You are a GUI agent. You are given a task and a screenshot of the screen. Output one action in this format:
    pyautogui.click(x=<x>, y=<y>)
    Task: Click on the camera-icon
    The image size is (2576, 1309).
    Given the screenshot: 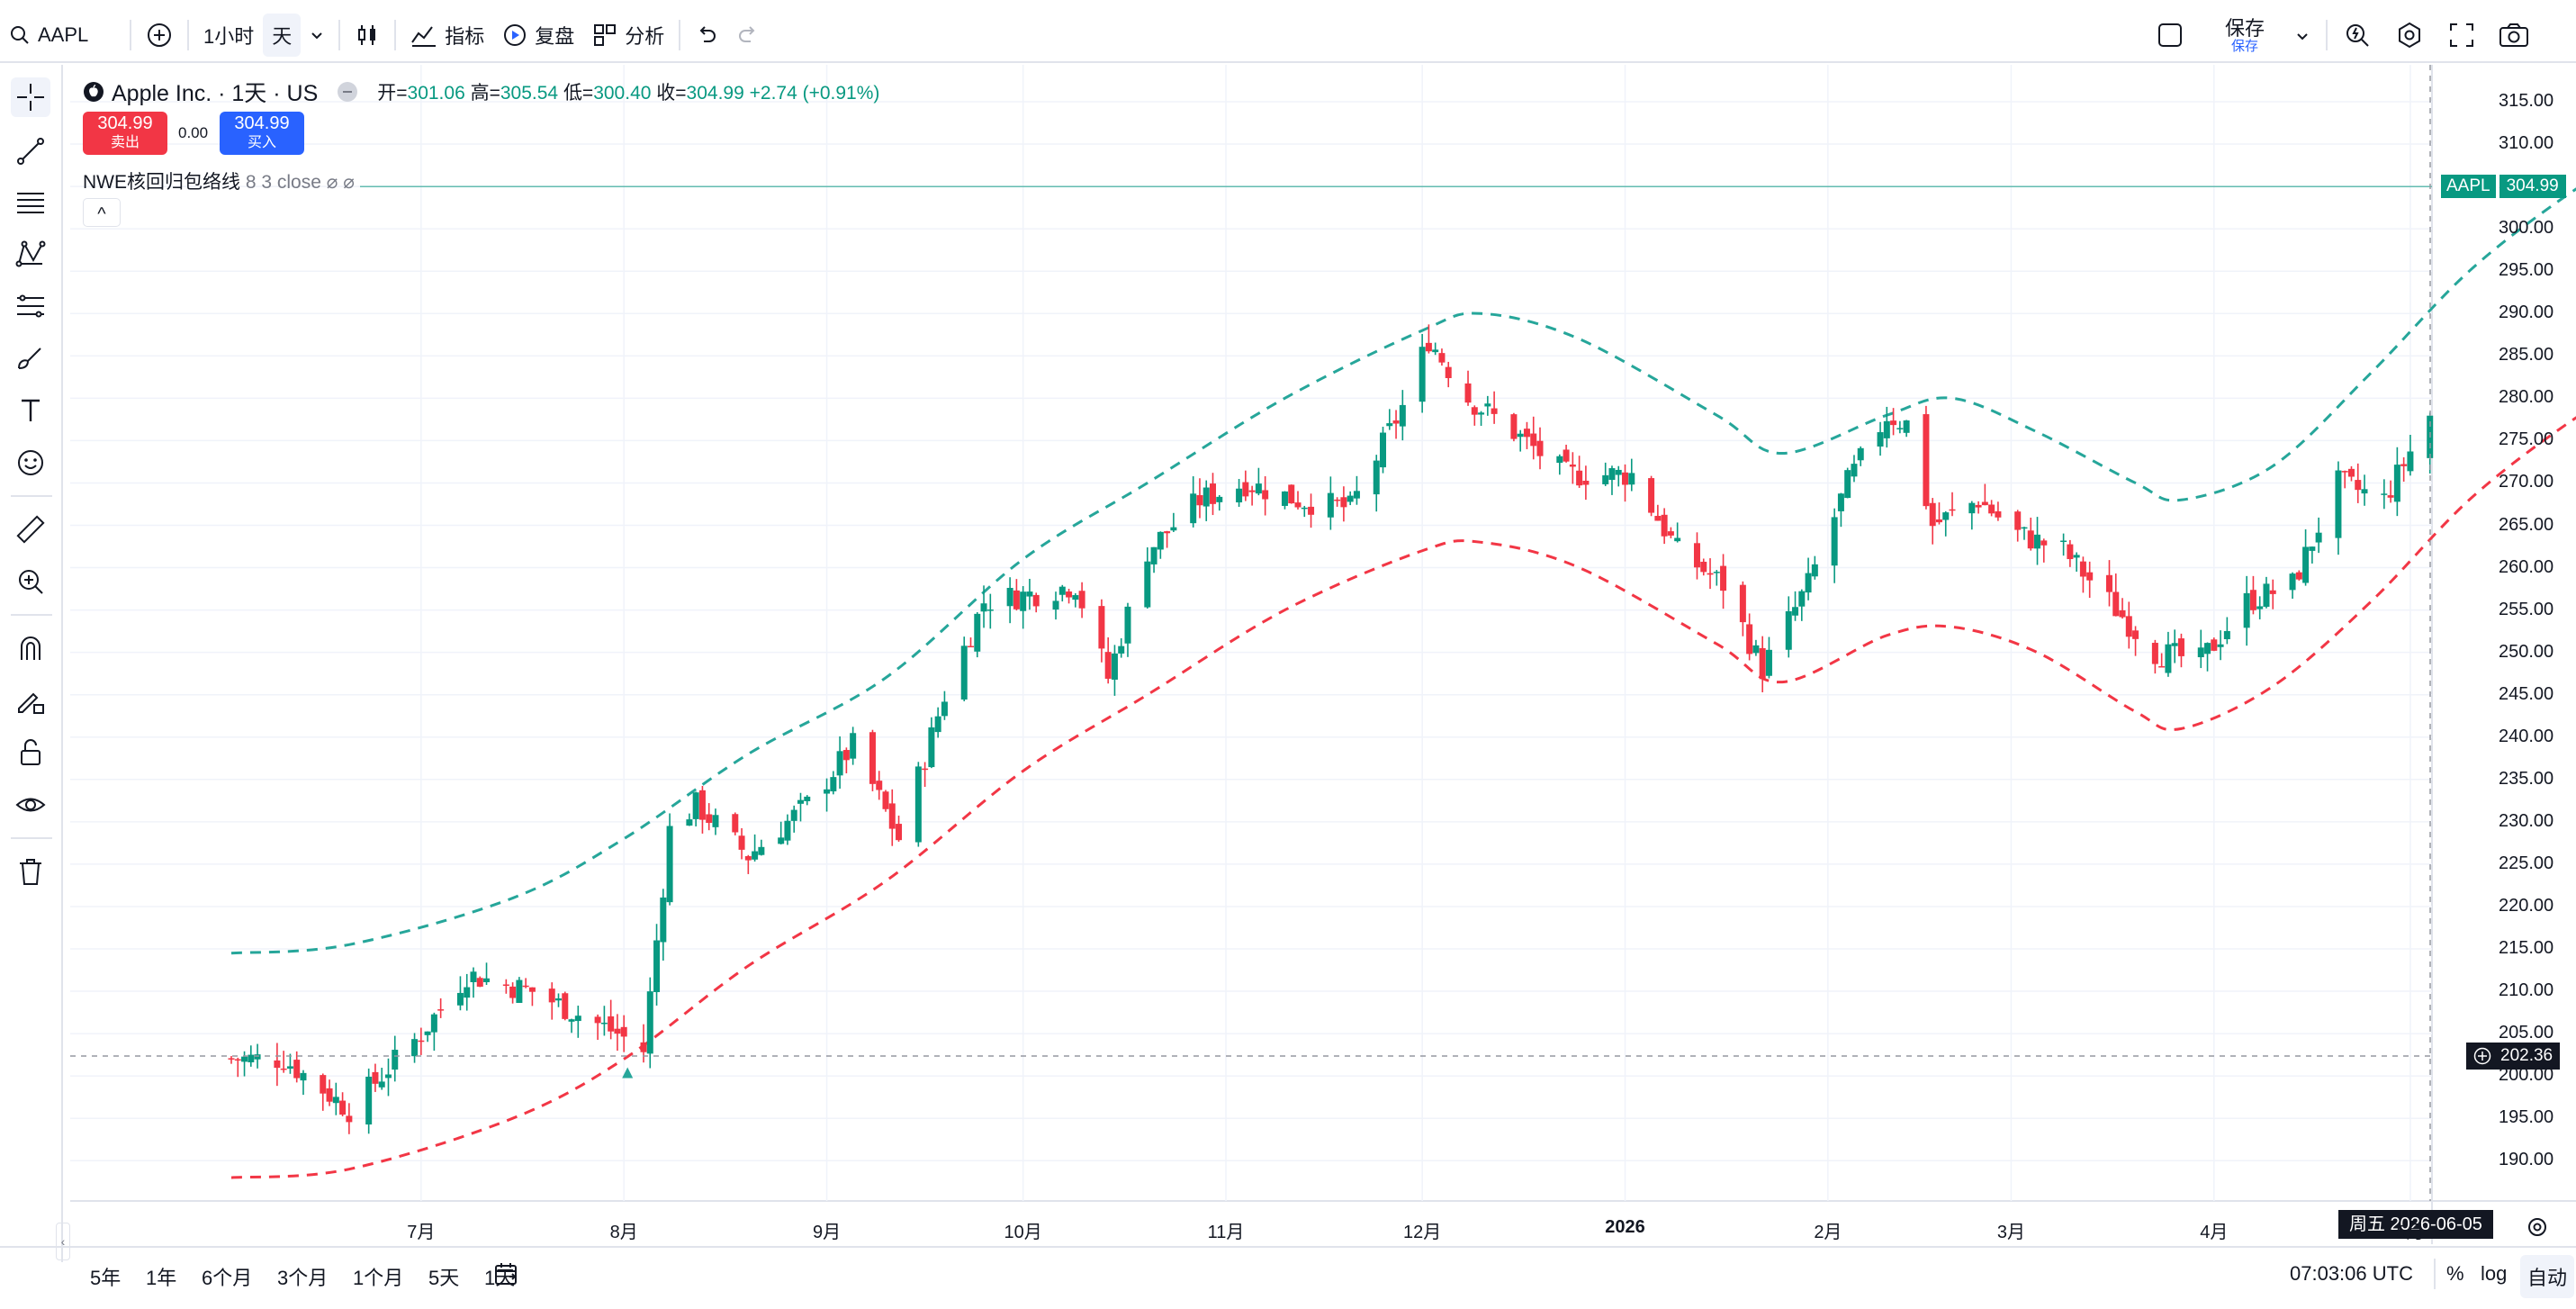 What is the action you would take?
    pyautogui.click(x=2514, y=36)
    